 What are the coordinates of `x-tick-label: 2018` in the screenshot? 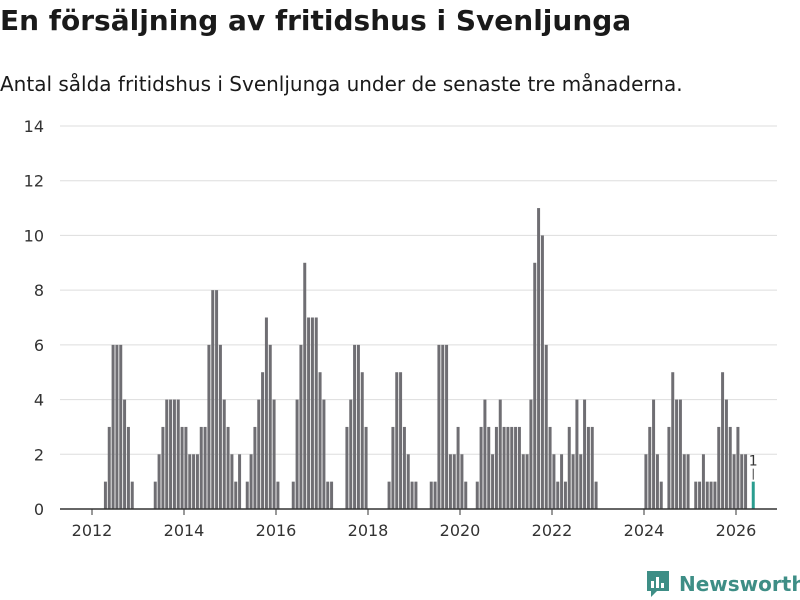 It's located at (368, 530).